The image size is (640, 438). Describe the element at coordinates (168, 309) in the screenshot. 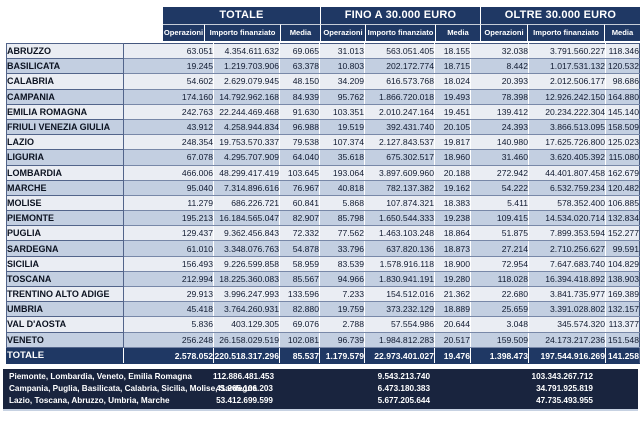

I see `cell-totale-operazioni: 45.418` at that location.